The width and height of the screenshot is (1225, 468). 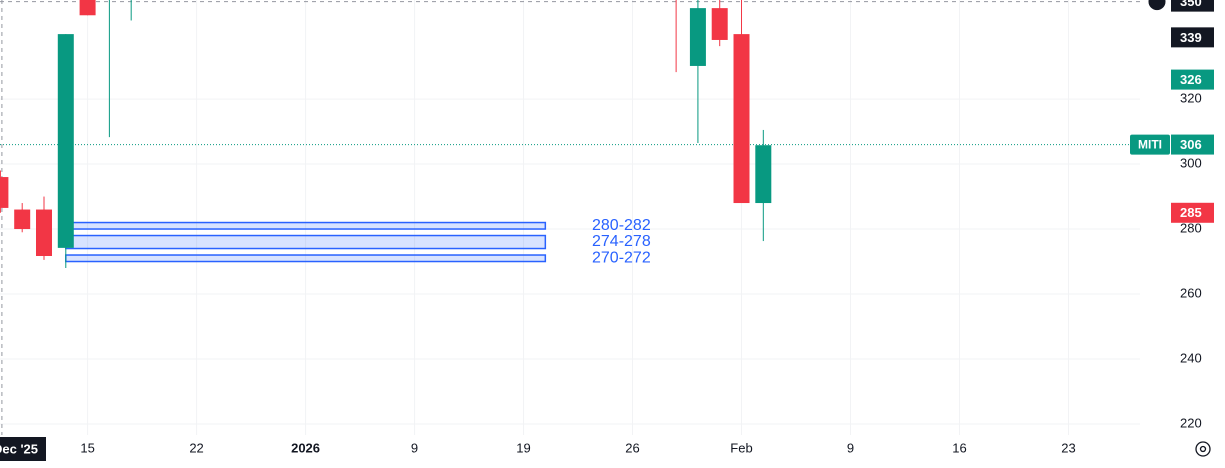 What do you see at coordinates (621, 225) in the screenshot?
I see `zone-label: 280-282` at bounding box center [621, 225].